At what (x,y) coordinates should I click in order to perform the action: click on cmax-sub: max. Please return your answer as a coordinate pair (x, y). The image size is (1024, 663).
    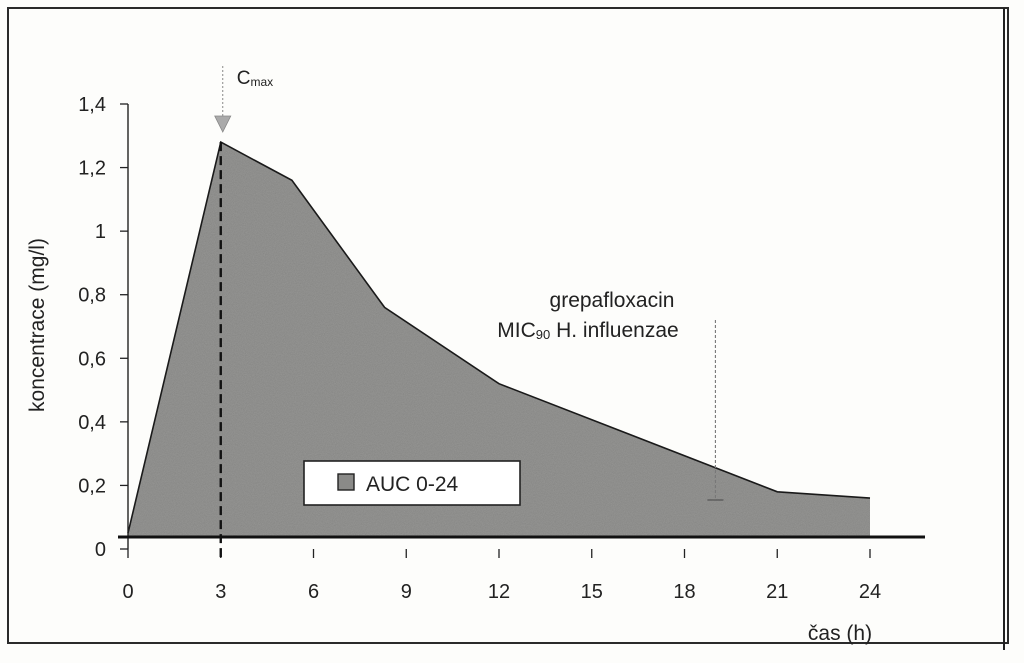
    Looking at the image, I should click on (261, 82).